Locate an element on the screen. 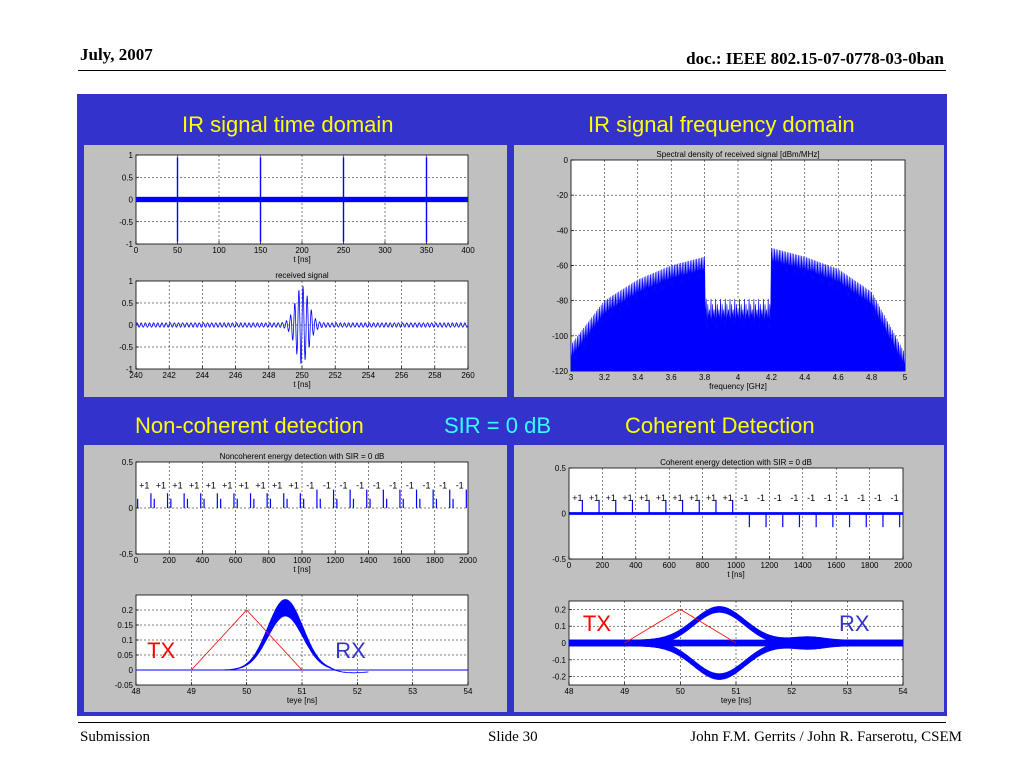  coh-eye-tx-label: TX is located at coordinates (597, 623).